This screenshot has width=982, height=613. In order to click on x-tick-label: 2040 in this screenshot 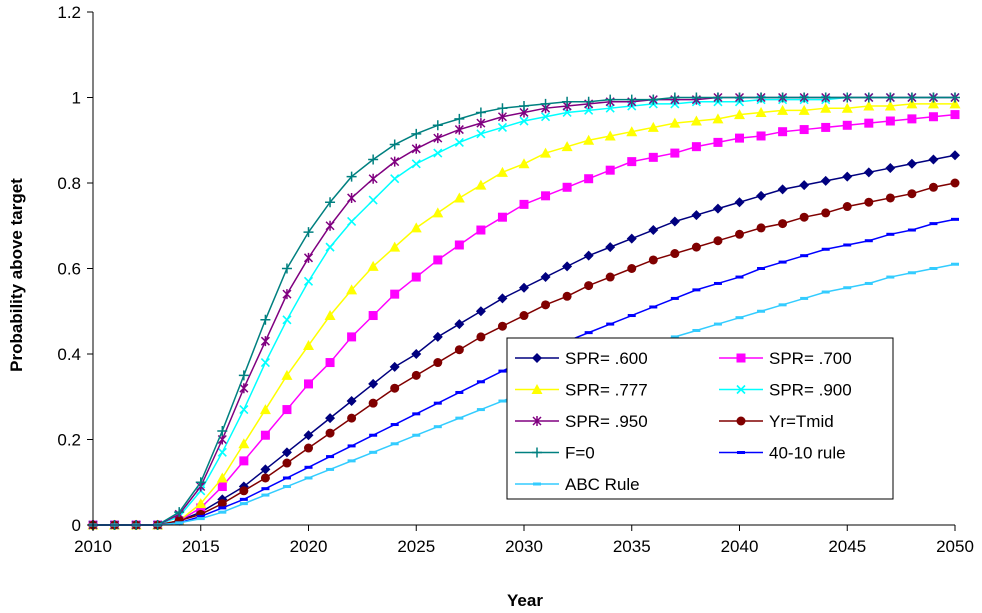, I will do `click(740, 546)`.